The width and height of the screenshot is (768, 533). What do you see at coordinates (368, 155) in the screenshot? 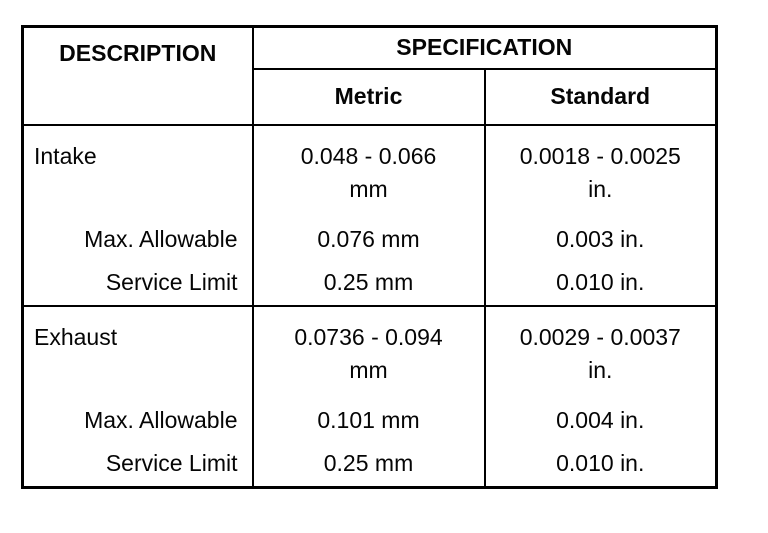
I see `value-line: 0.048 - 0.066` at bounding box center [368, 155].